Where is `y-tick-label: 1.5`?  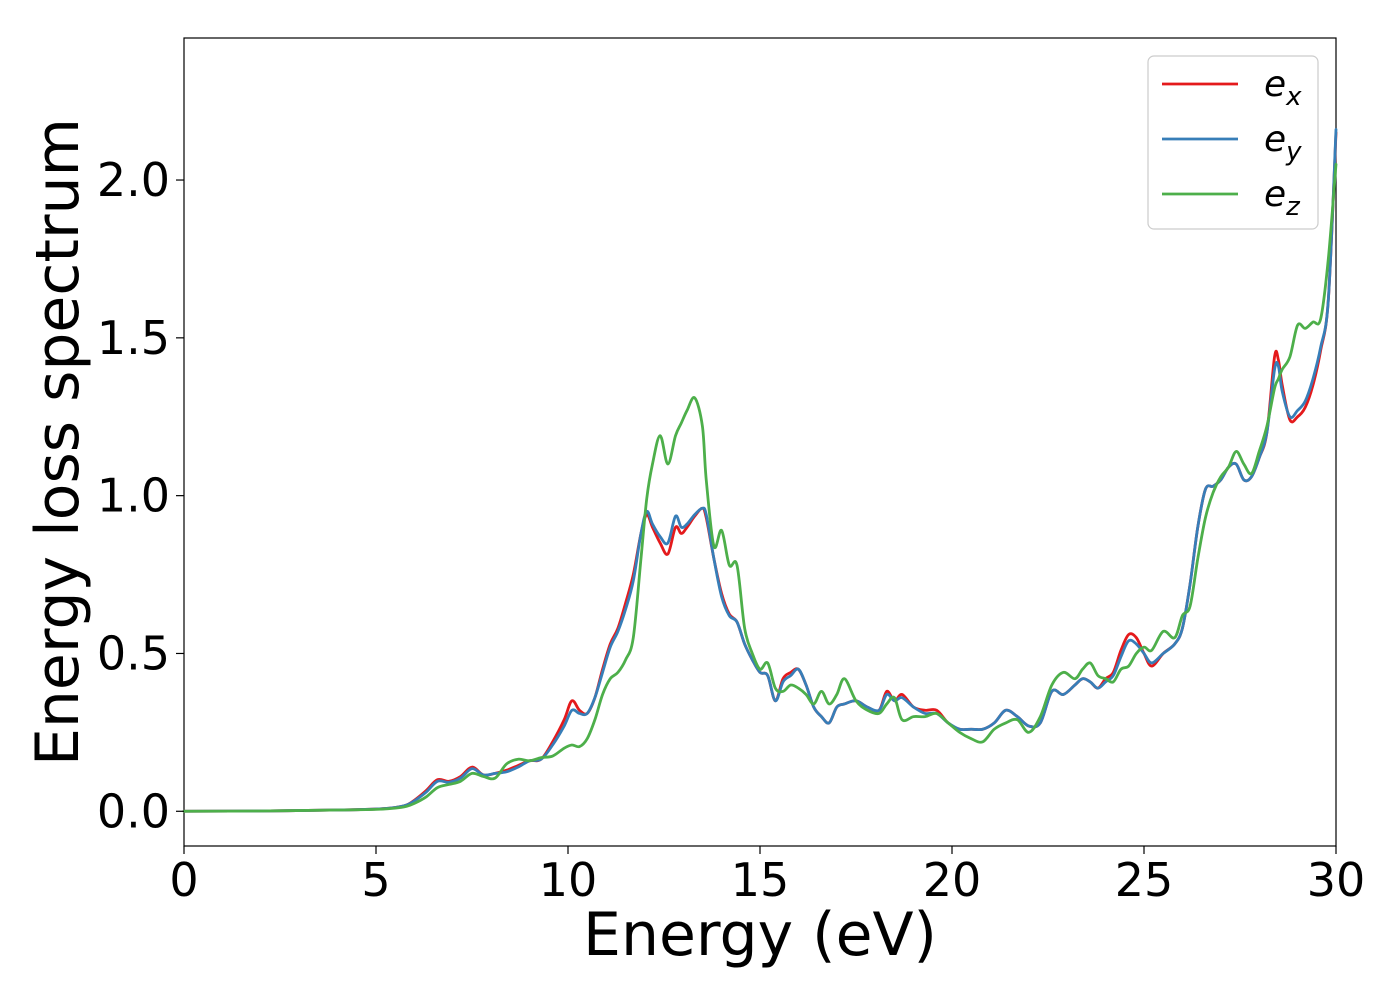
y-tick-label: 1.5 is located at coordinates (133, 338).